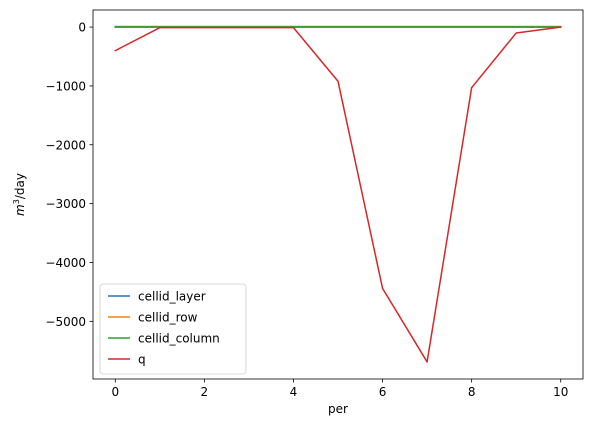  What do you see at coordinates (65, 322) in the screenshot?
I see `y-tick-label: −5000` at bounding box center [65, 322].